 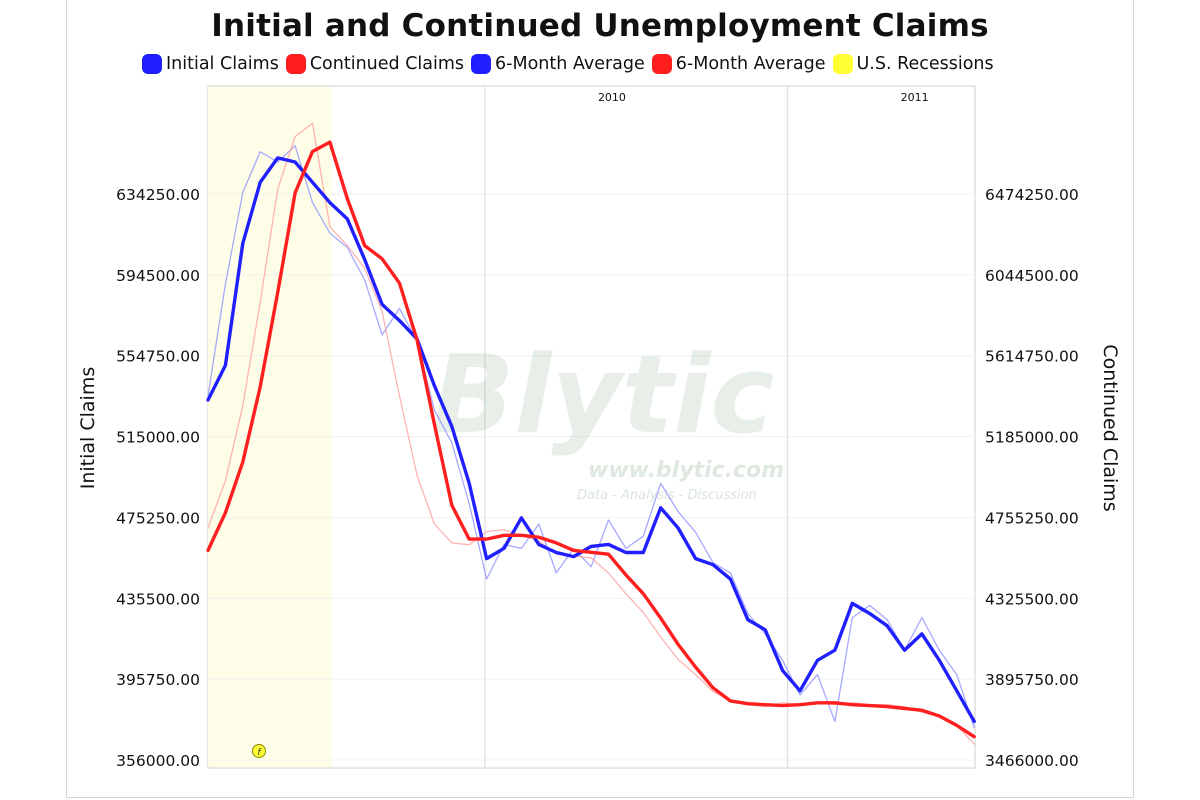 What do you see at coordinates (158, 357) in the screenshot?
I see `y-left-tick-label: 554750.00` at bounding box center [158, 357].